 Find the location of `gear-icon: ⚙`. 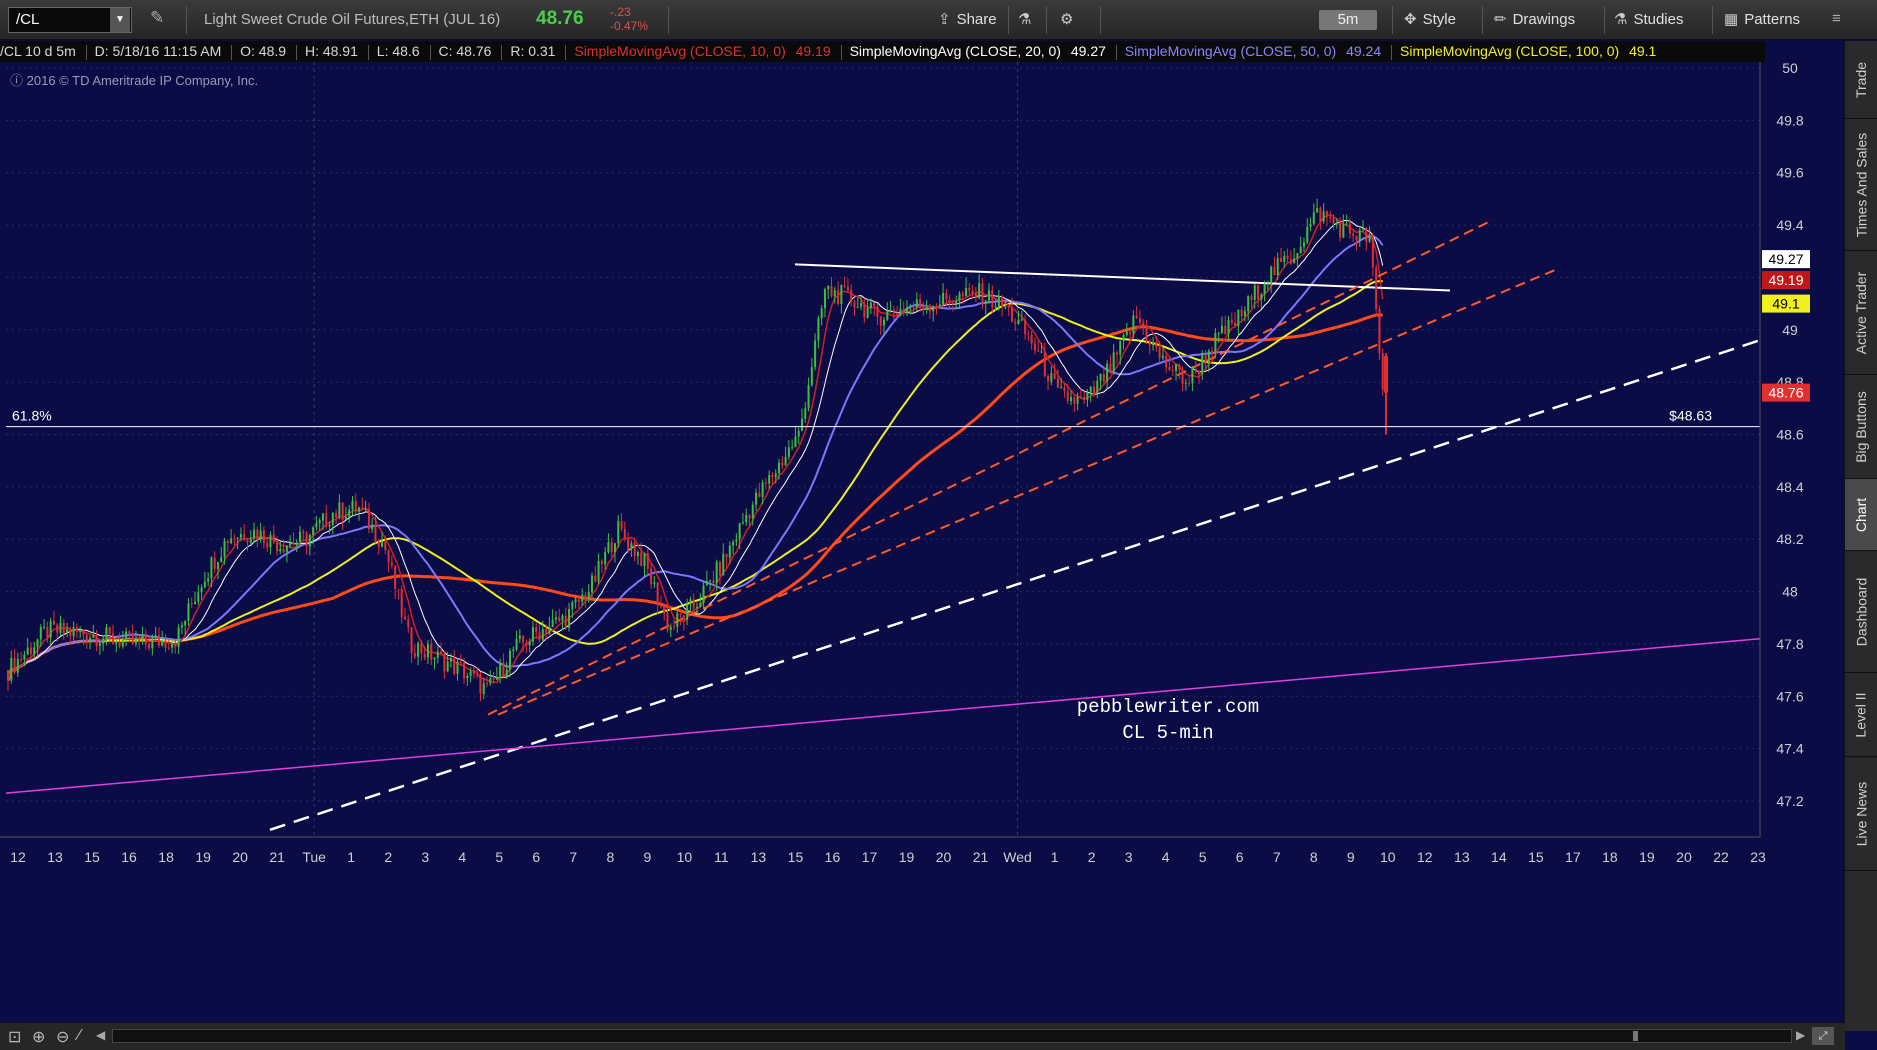

gear-icon: ⚙ is located at coordinates (1067, 19).